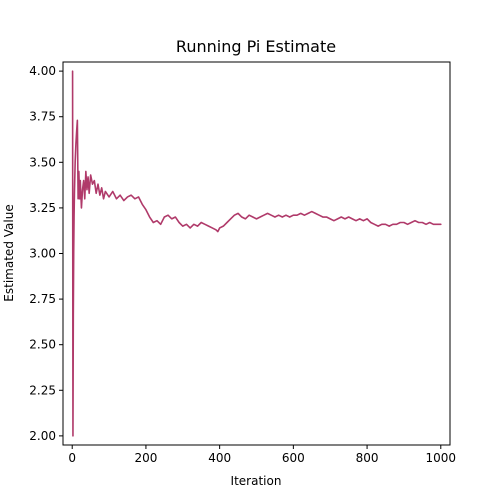 This screenshot has height=500, width=500. What do you see at coordinates (42, 208) in the screenshot?
I see `y-tick-label: 3.25` at bounding box center [42, 208].